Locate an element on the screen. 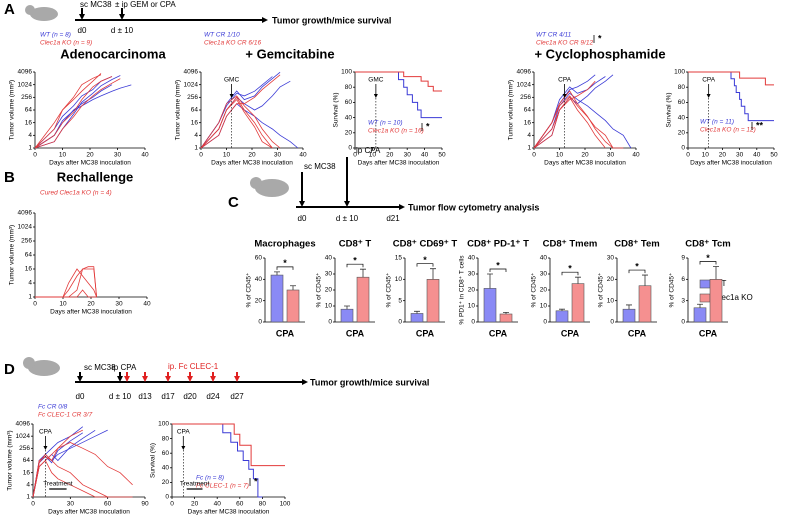 This screenshot has height=522, width=785. day-label: d0 is located at coordinates (80, 396).